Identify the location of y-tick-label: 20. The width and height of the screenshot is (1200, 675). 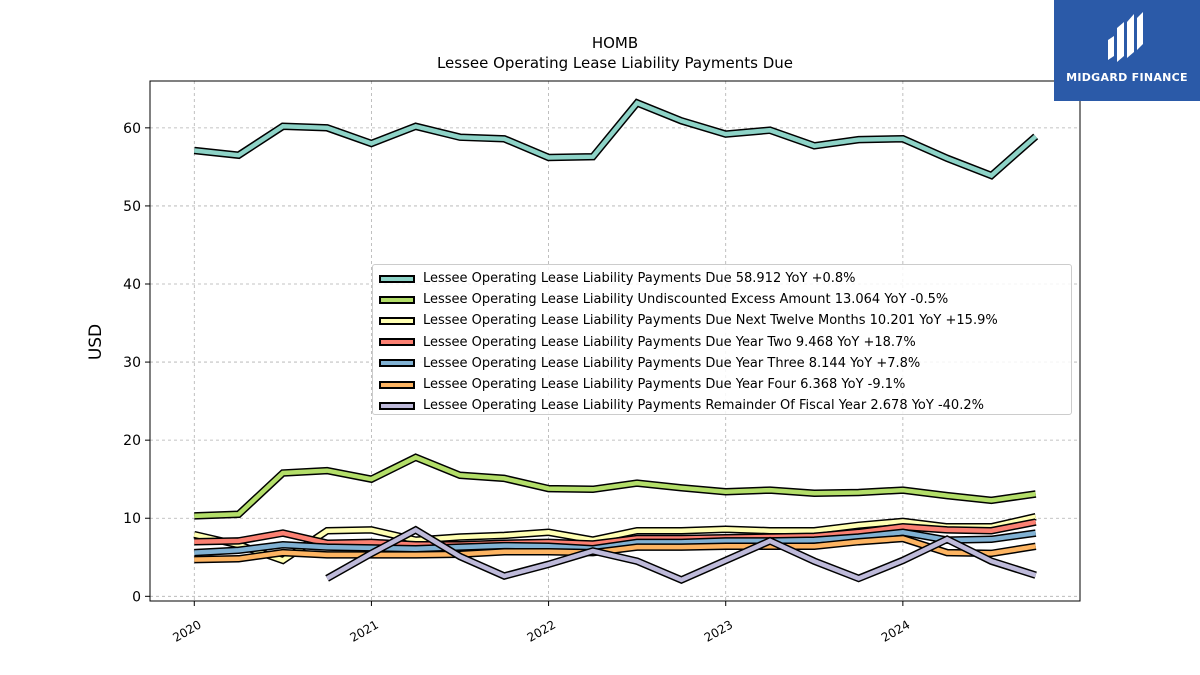
(132, 441).